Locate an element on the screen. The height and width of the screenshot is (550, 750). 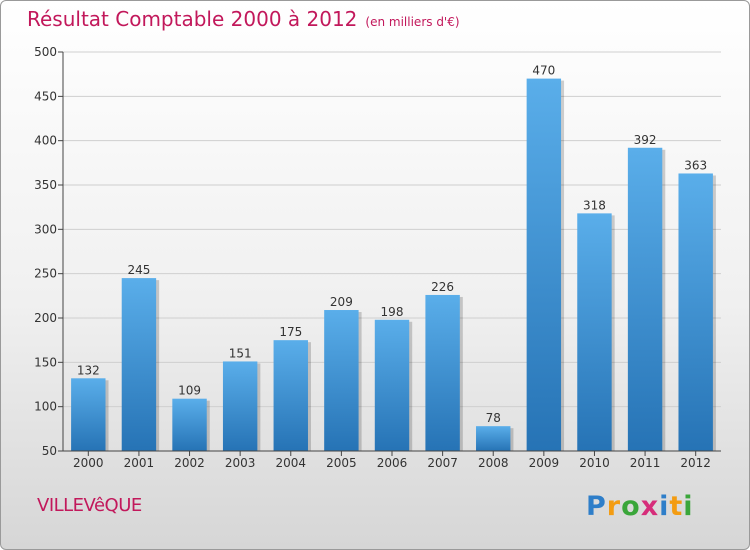
bar-2002 is located at coordinates (189, 424).